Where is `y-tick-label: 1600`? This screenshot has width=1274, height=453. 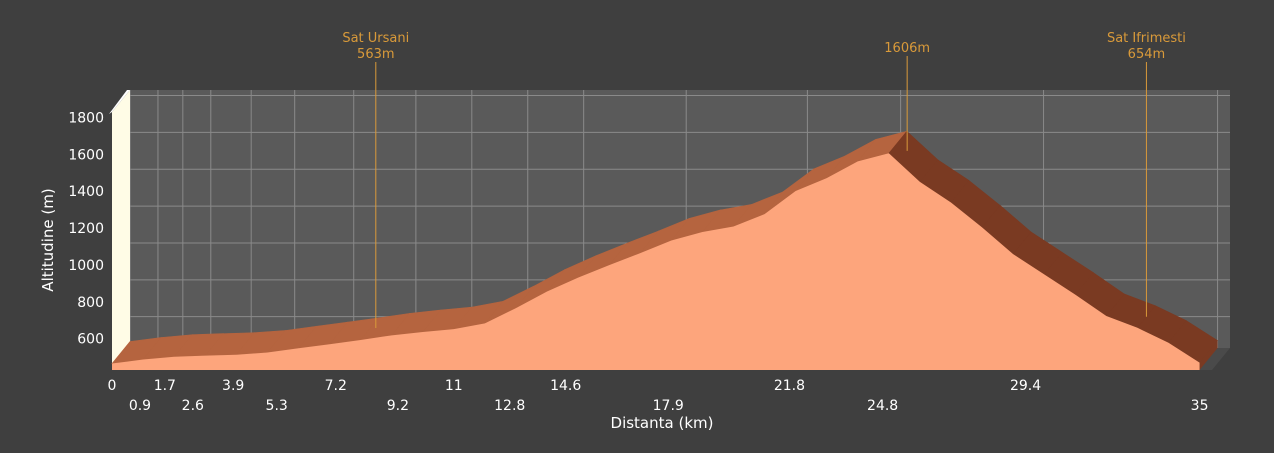
y-tick-label: 1600 is located at coordinates (86, 155).